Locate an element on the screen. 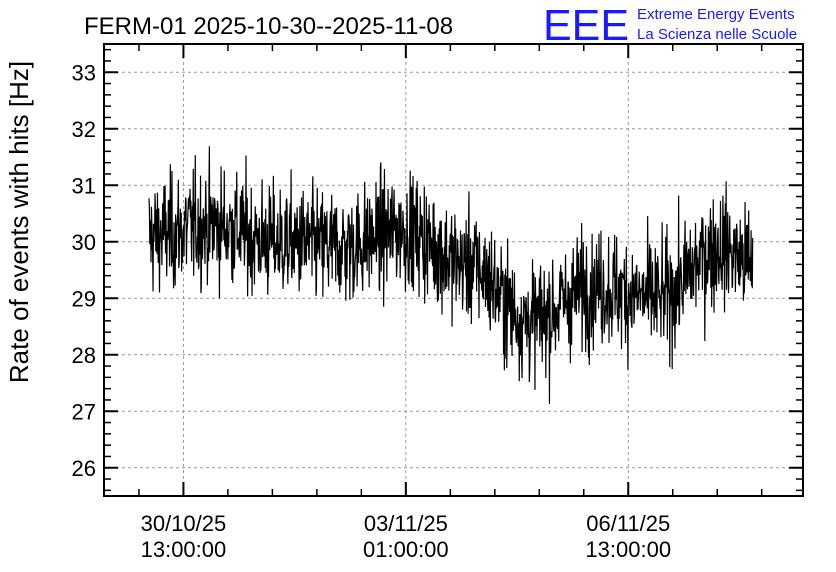 This screenshot has height=572, width=836. eee-logo-line2: La Scienza nelle Scuole is located at coordinates (717, 34).